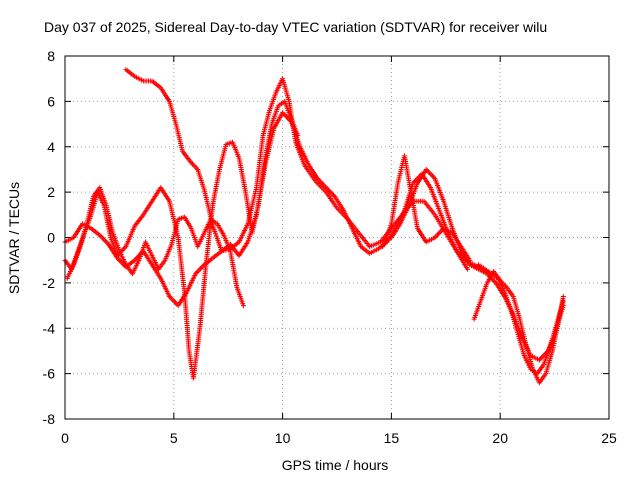  What do you see at coordinates (51, 101) in the screenshot?
I see `y-tick-label: 6` at bounding box center [51, 101].